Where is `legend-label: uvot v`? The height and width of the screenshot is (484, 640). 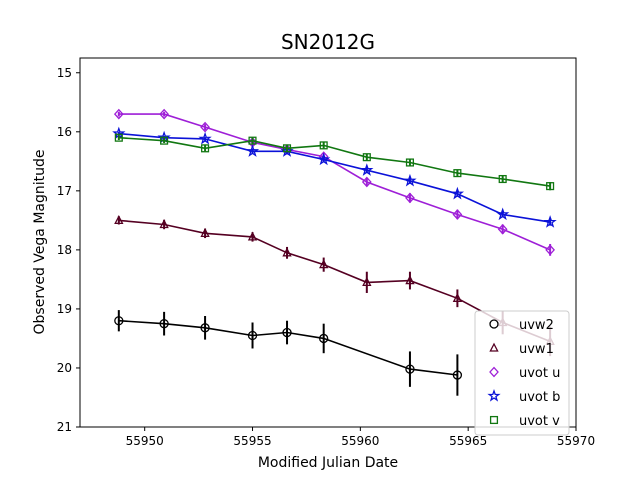
legend-label: uvot v is located at coordinates (539, 421).